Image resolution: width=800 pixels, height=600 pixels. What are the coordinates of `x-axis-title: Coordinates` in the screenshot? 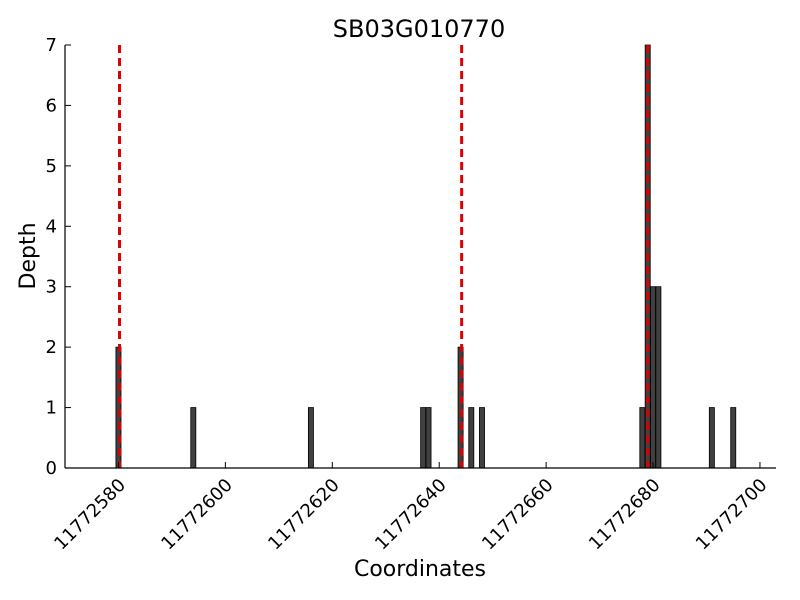 It's located at (420, 569).